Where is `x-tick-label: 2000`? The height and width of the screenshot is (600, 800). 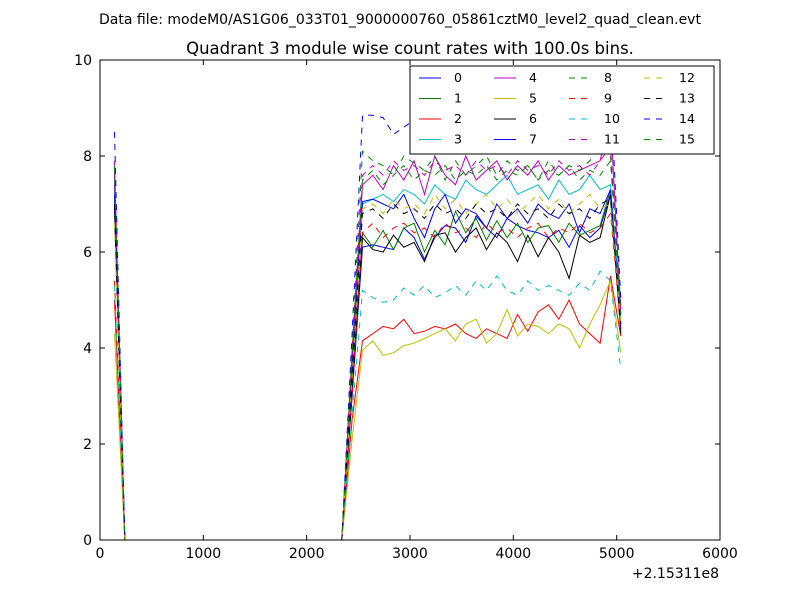 x-tick-label: 2000 is located at coordinates (307, 554).